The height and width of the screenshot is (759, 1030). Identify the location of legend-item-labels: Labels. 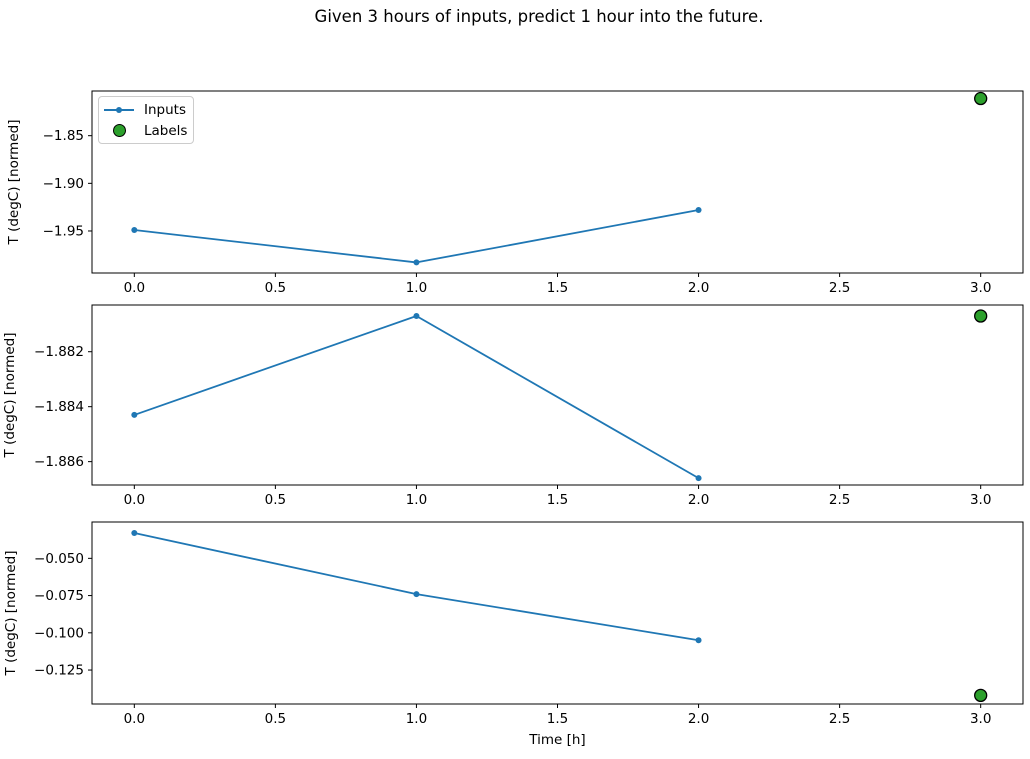
(145, 130).